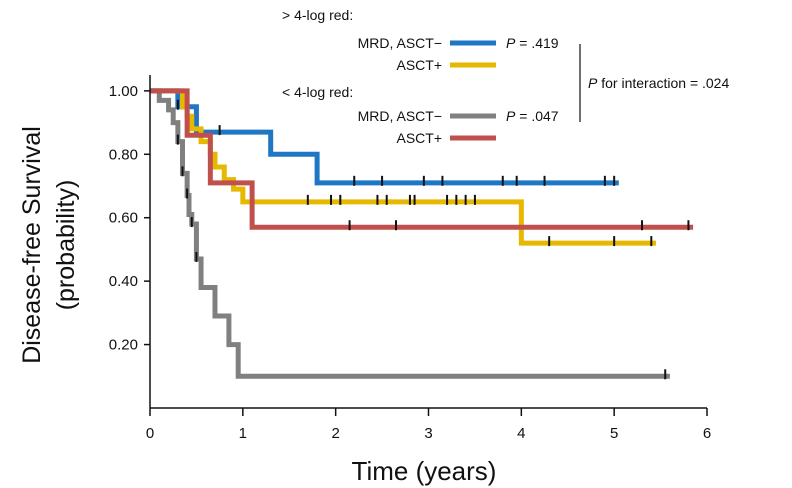 The width and height of the screenshot is (792, 488). Describe the element at coordinates (243, 433) in the screenshot. I see `x-tick-label: 1` at that location.